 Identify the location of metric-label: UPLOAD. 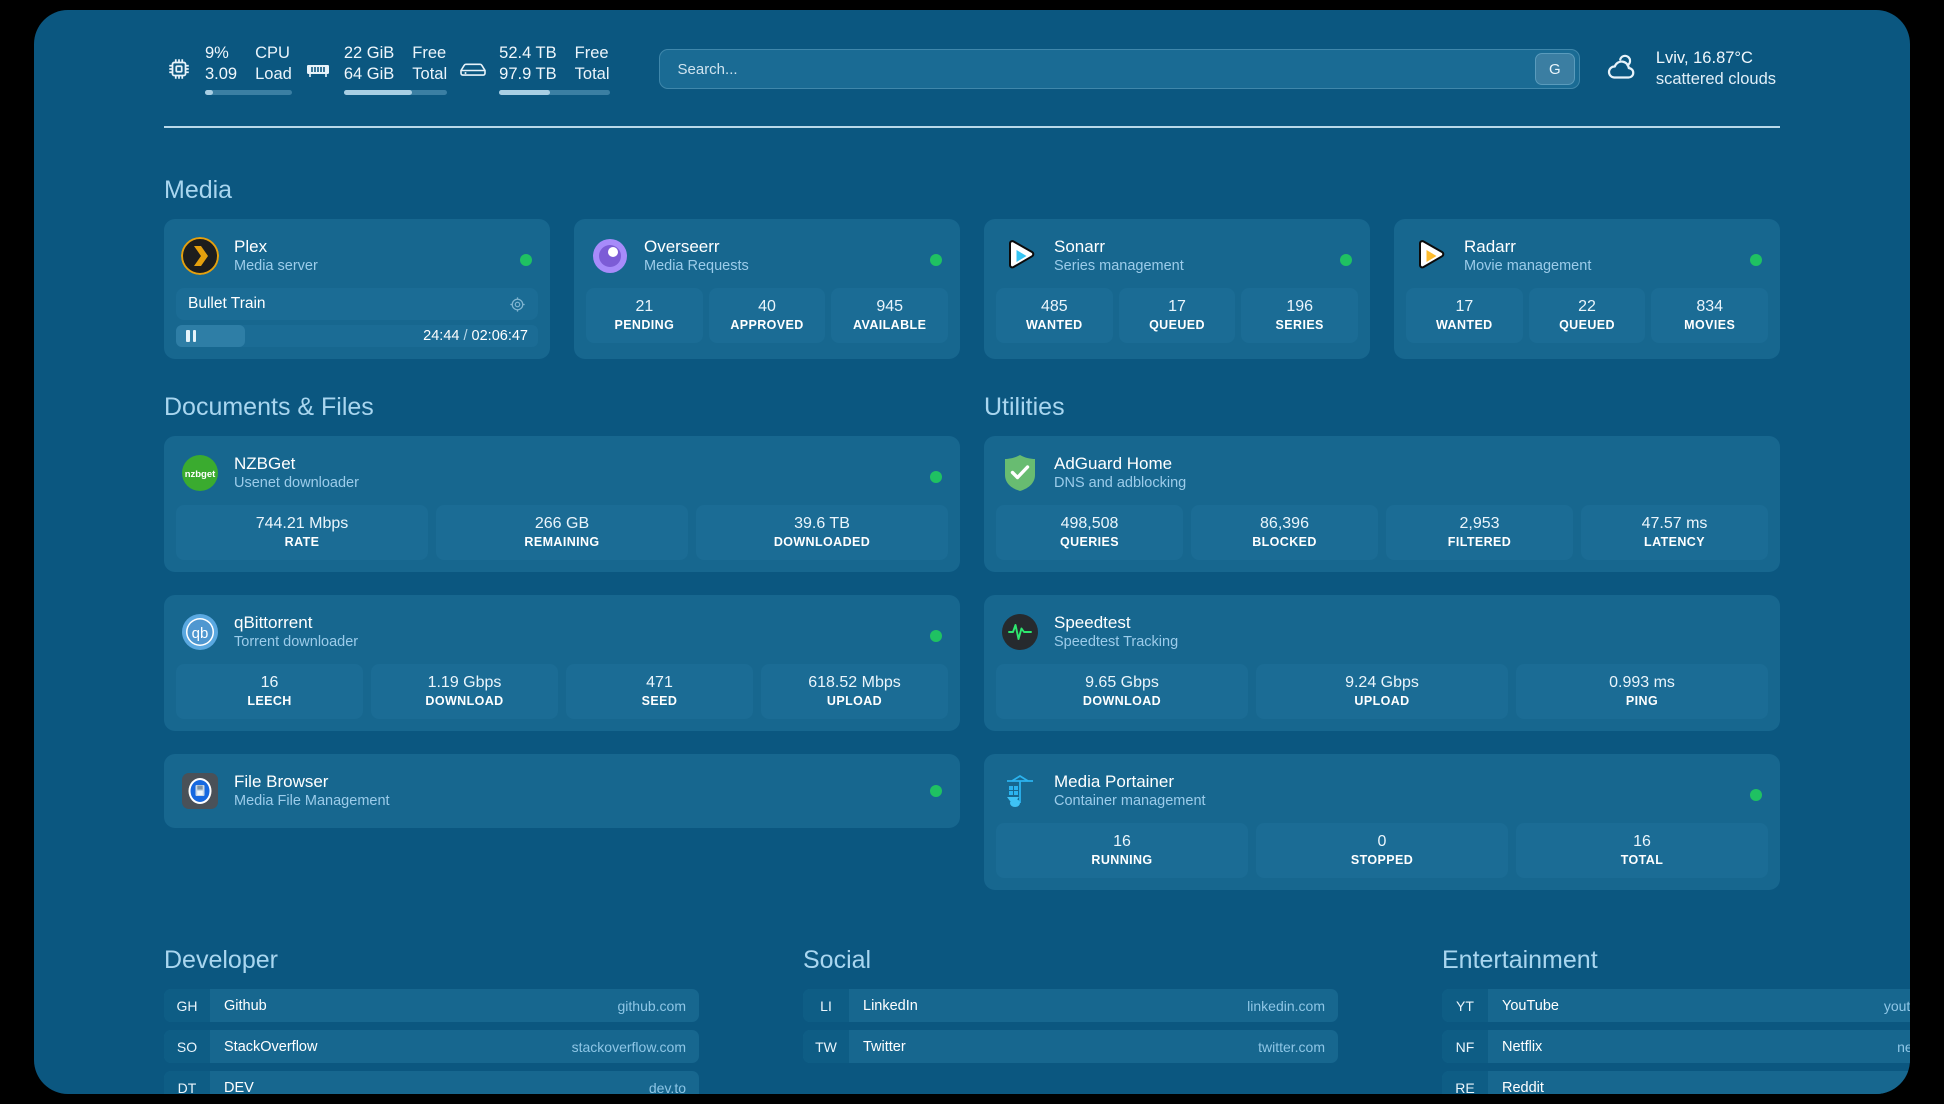
(1382, 701).